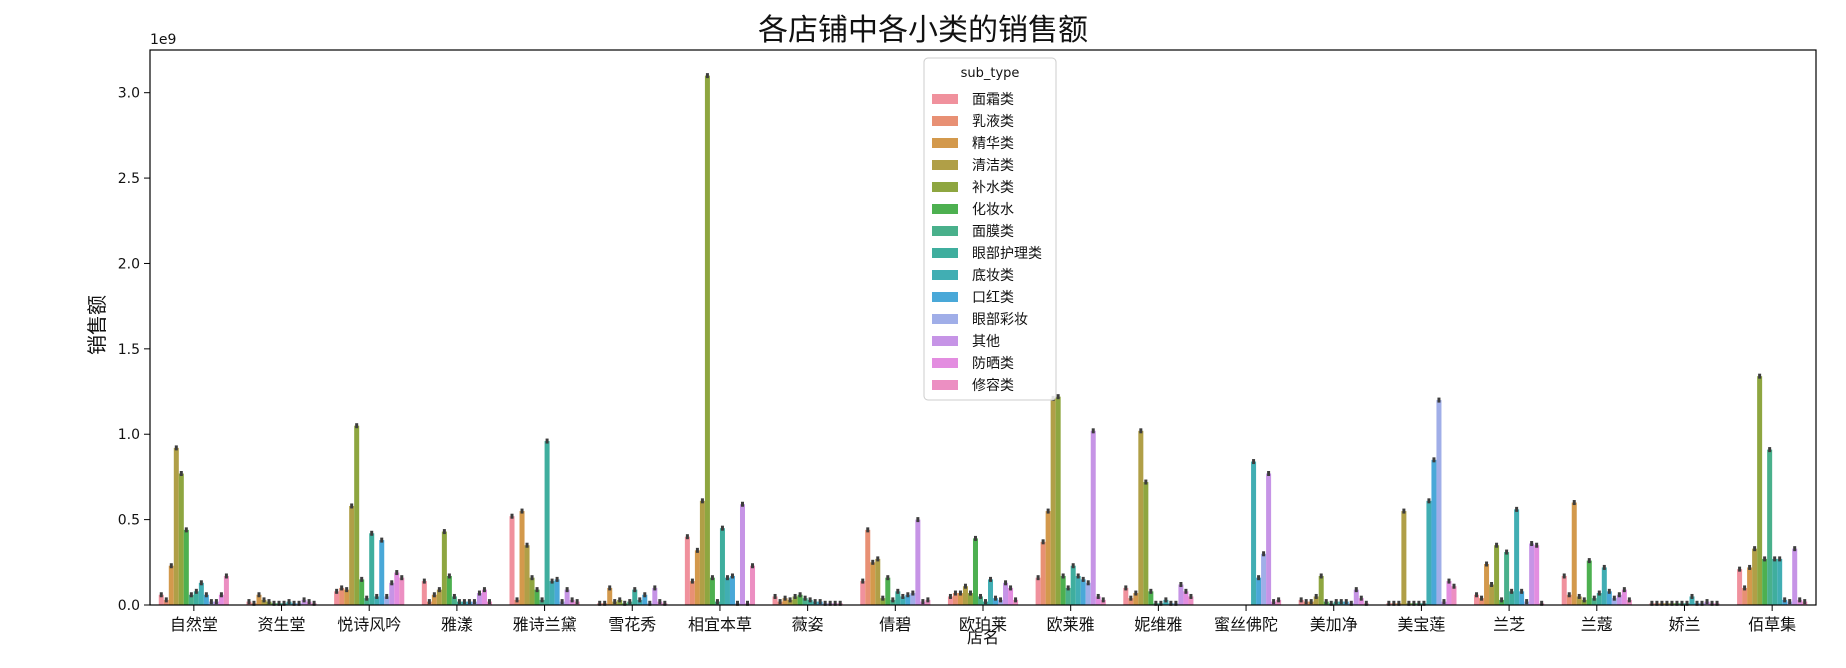 The image size is (1846, 668). Describe the element at coordinates (1772, 624) in the screenshot. I see `x-tick-label: 佰草集` at that location.